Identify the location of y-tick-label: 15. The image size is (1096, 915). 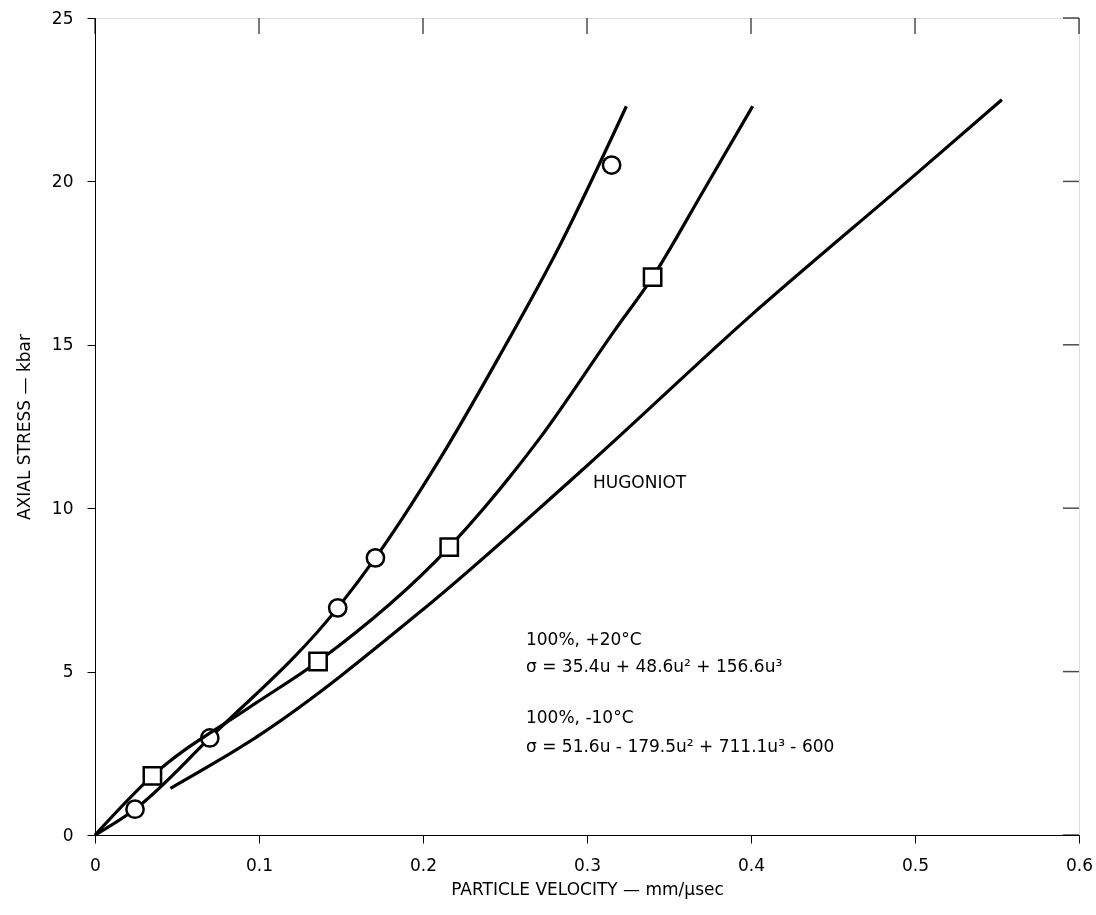
(62, 344).